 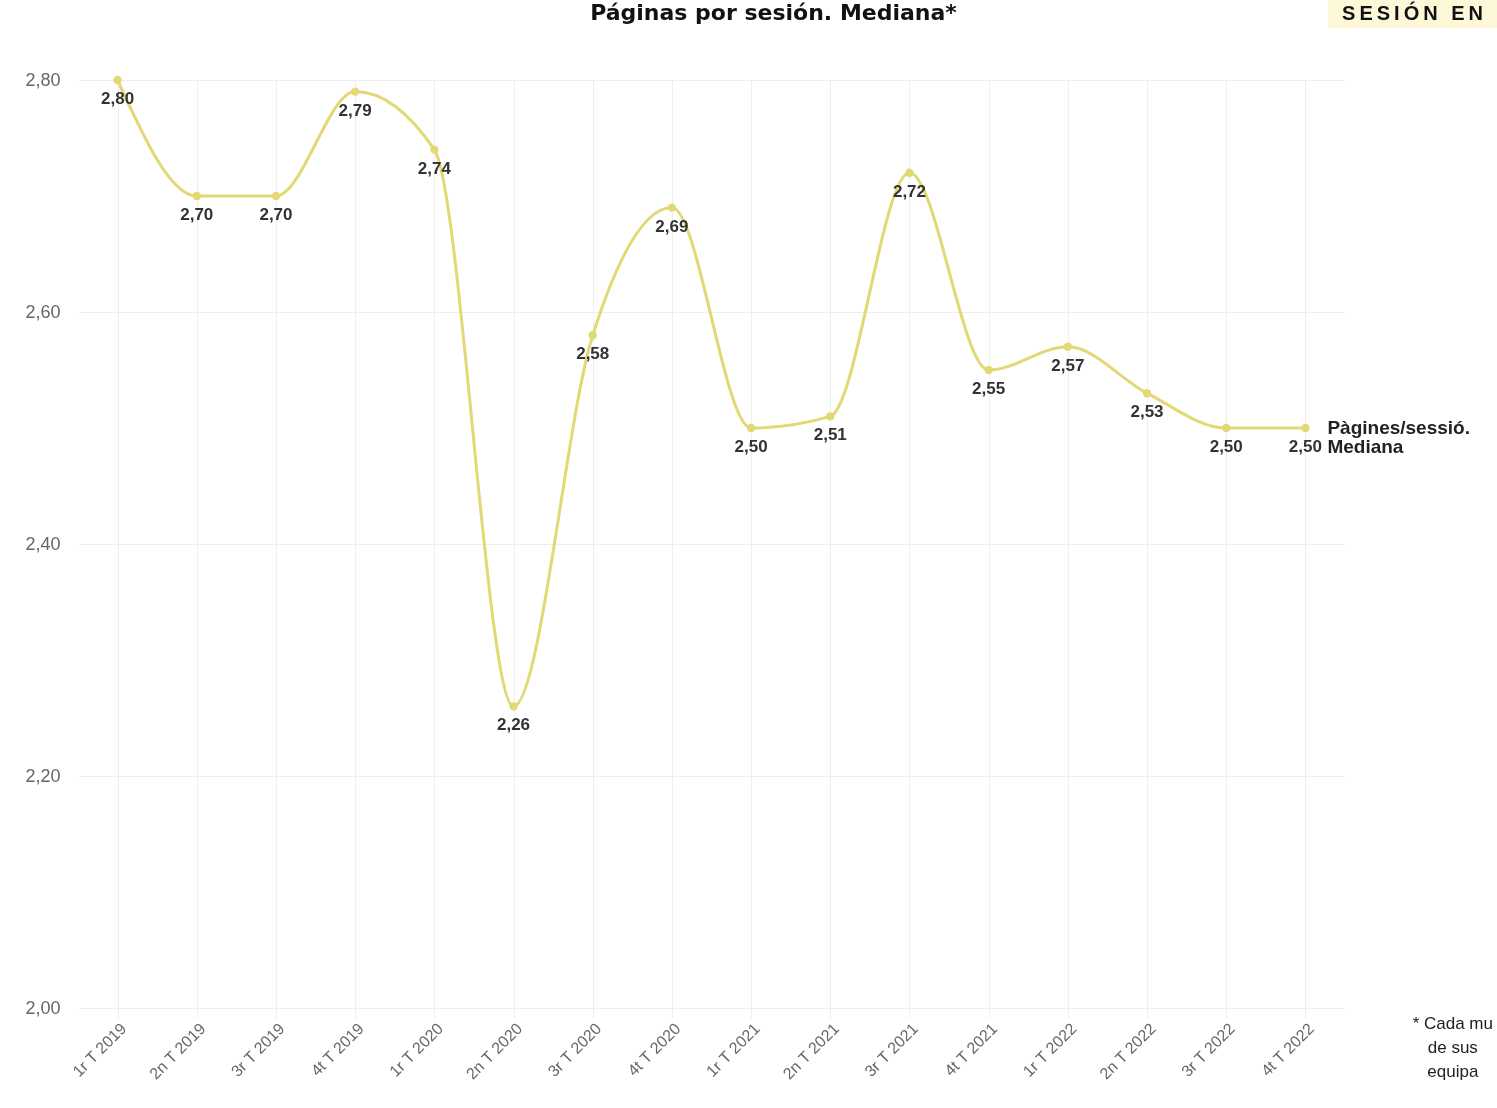 I want to click on data-label: 2,57, so click(x=1068, y=365).